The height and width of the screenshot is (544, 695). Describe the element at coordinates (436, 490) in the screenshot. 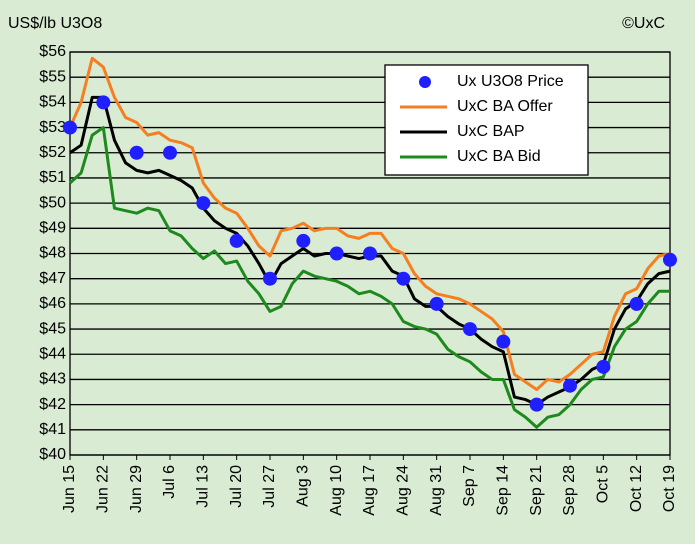

I see `x-tick-label: Aug 31` at that location.